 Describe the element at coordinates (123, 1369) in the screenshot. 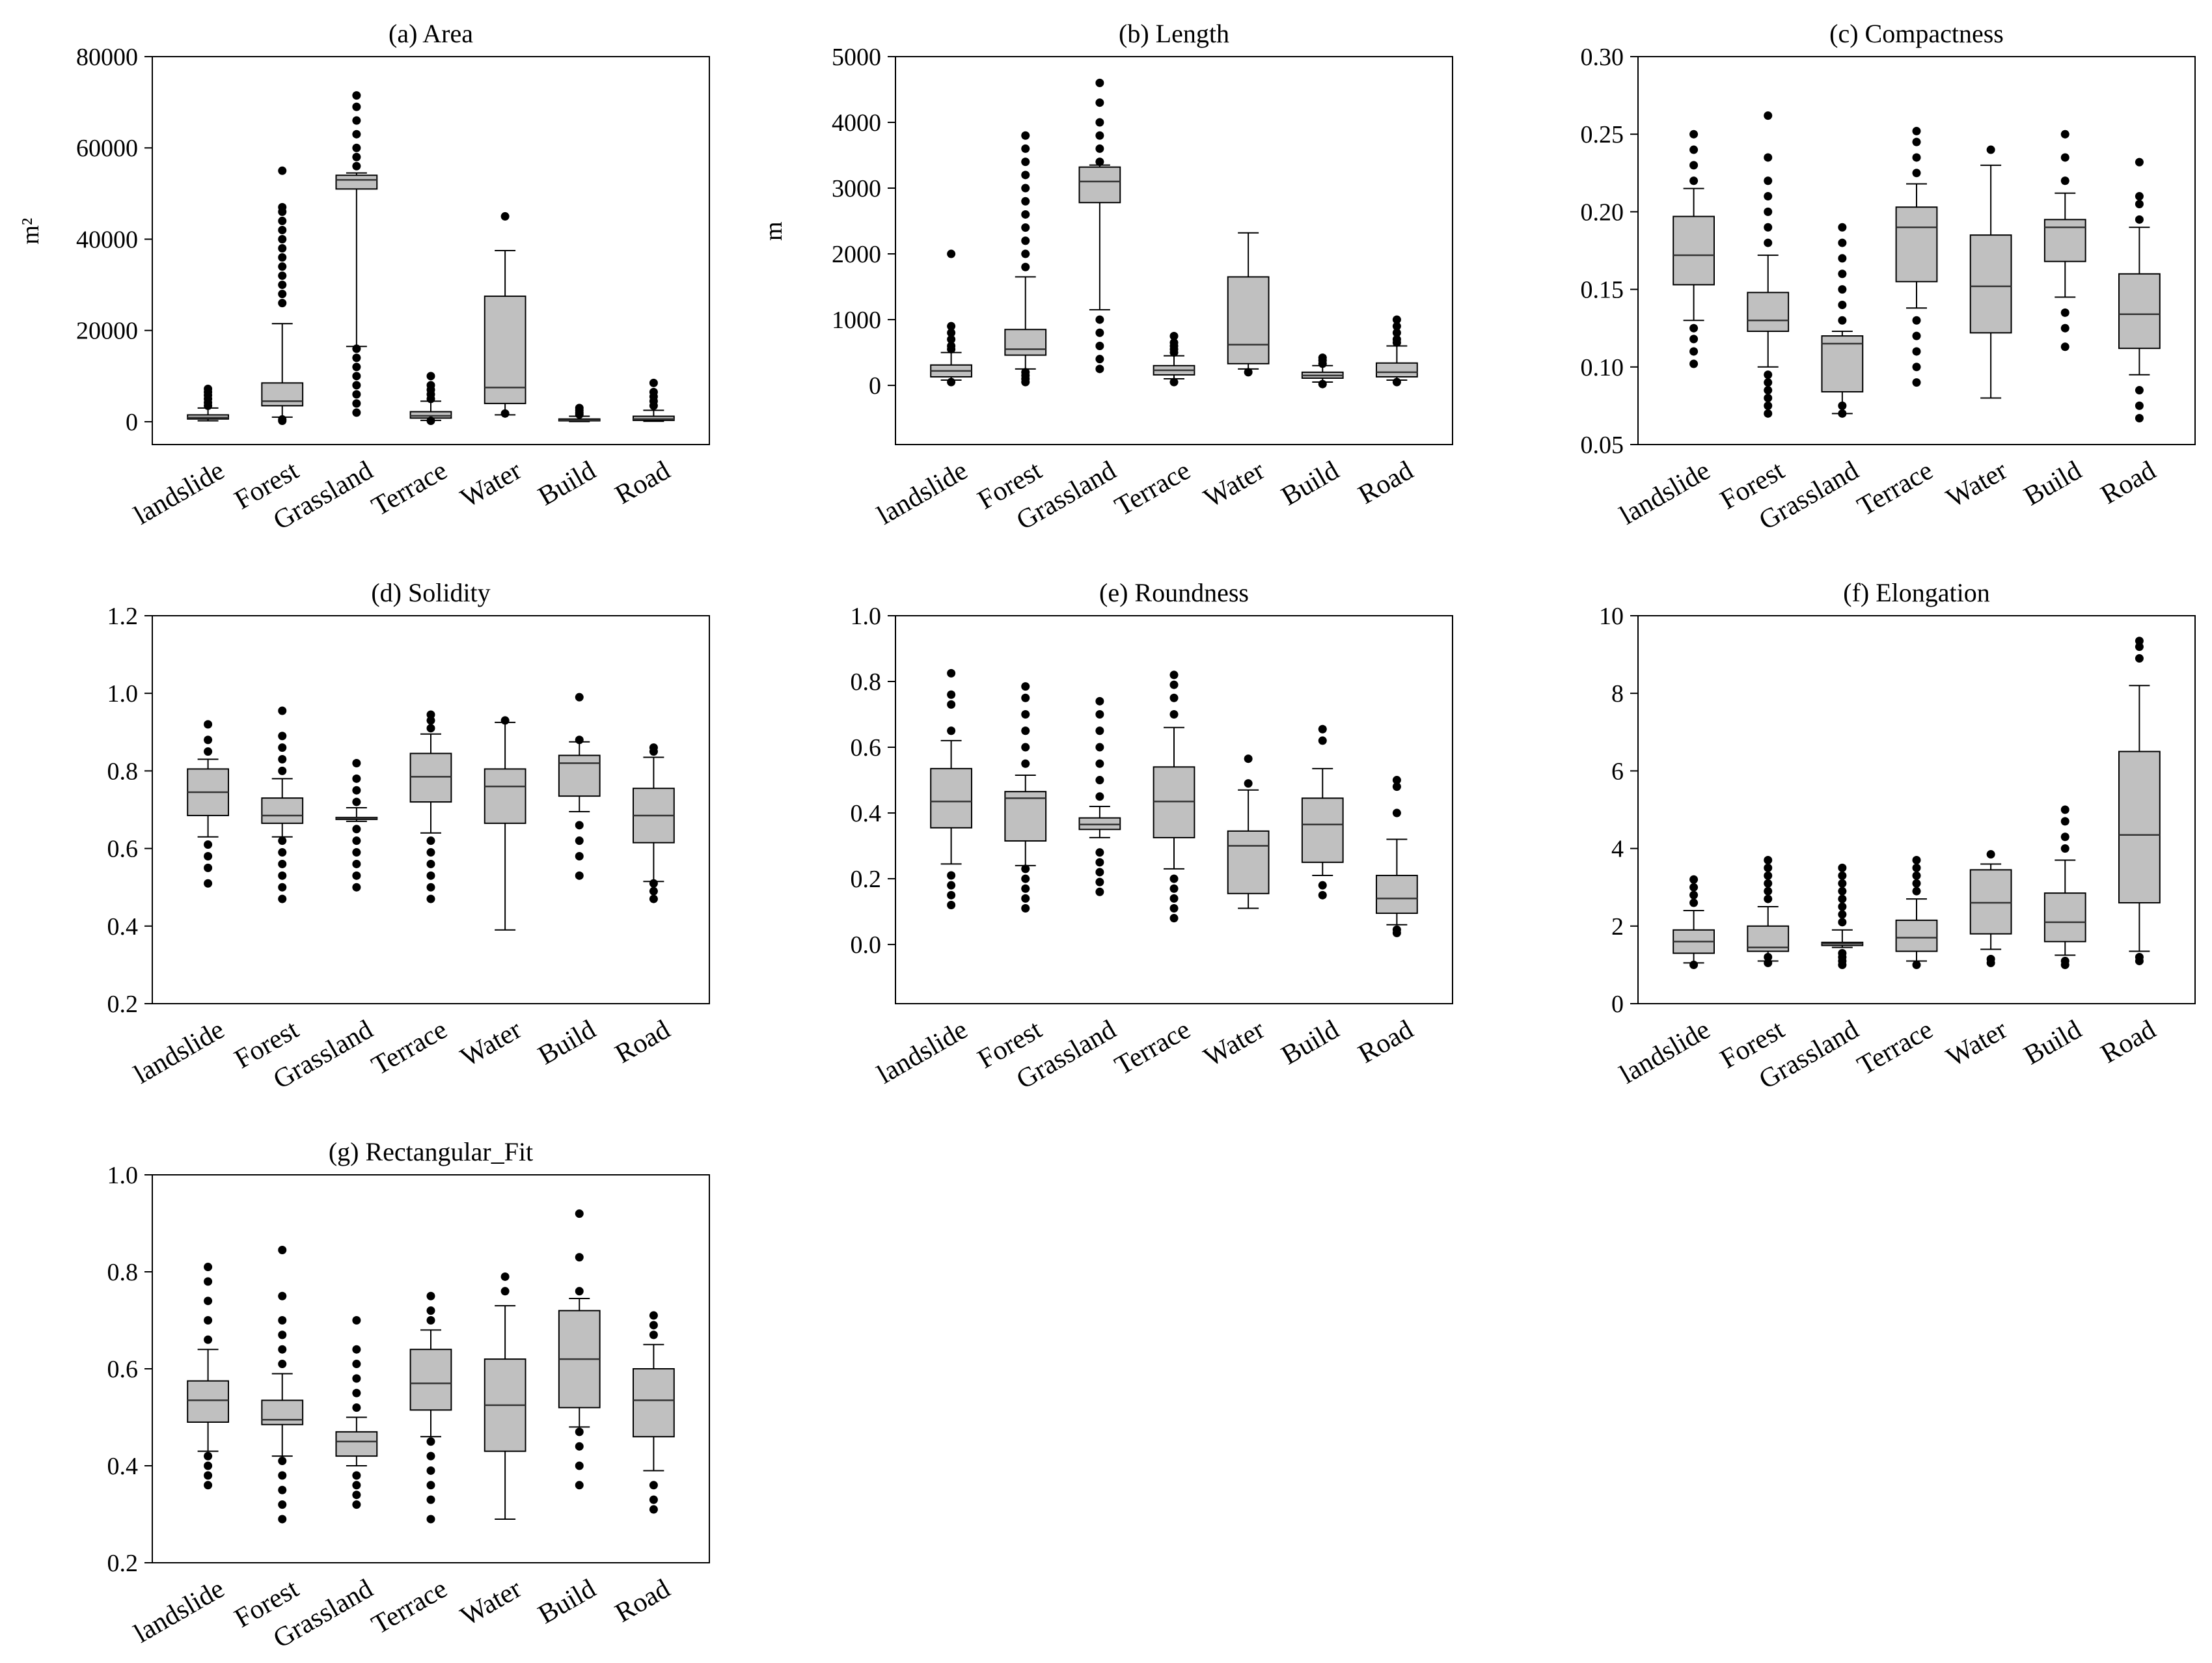

I see `y-tick-label: 0.6` at that location.